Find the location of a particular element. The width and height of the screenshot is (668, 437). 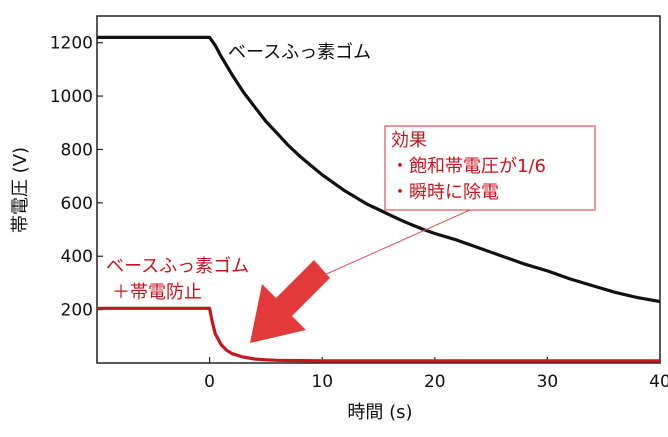

black-series-label: ベースふっ素ゴム is located at coordinates (299, 52).